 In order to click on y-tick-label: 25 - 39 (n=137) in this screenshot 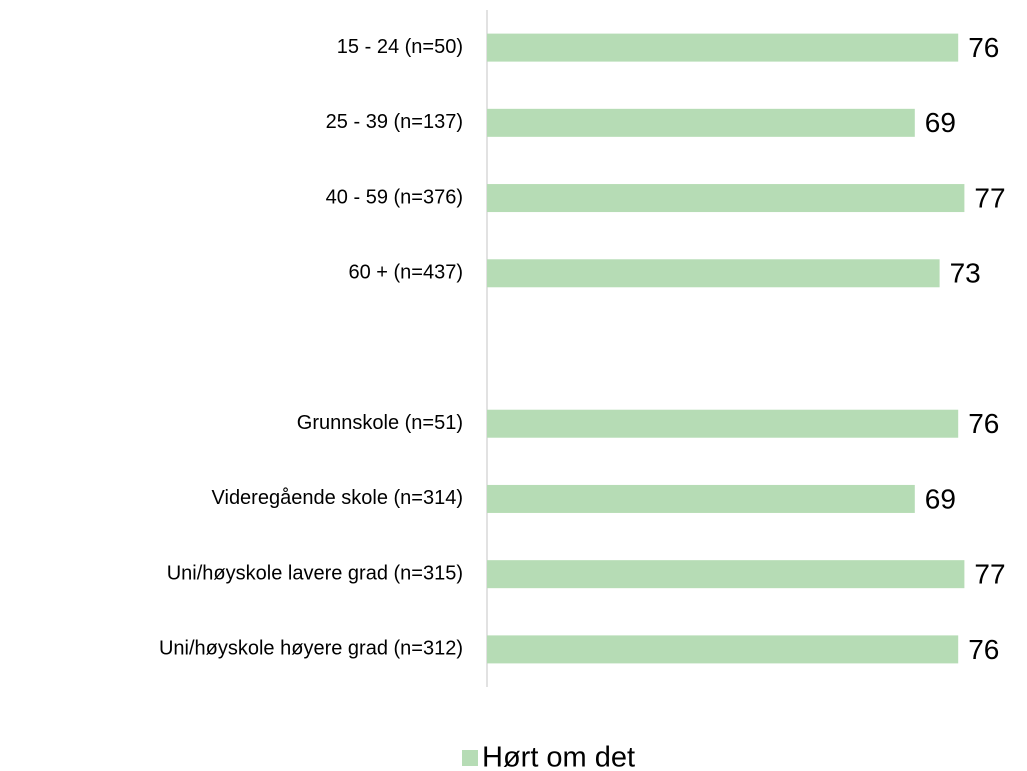, I will do `click(394, 122)`.